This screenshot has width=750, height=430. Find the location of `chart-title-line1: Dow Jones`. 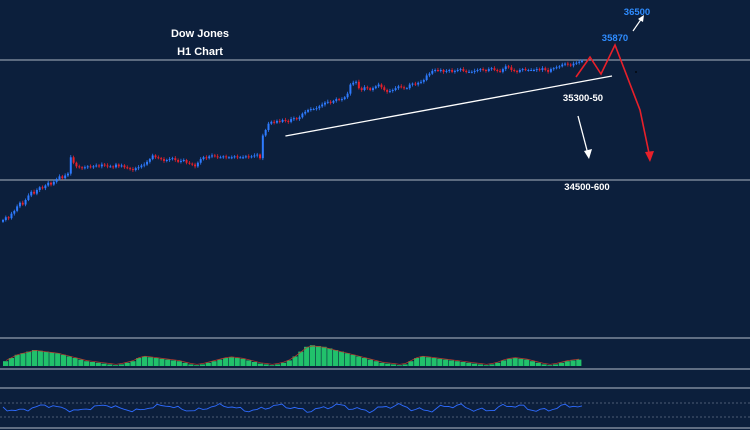

chart-title-line1: Dow Jones is located at coordinates (200, 34).